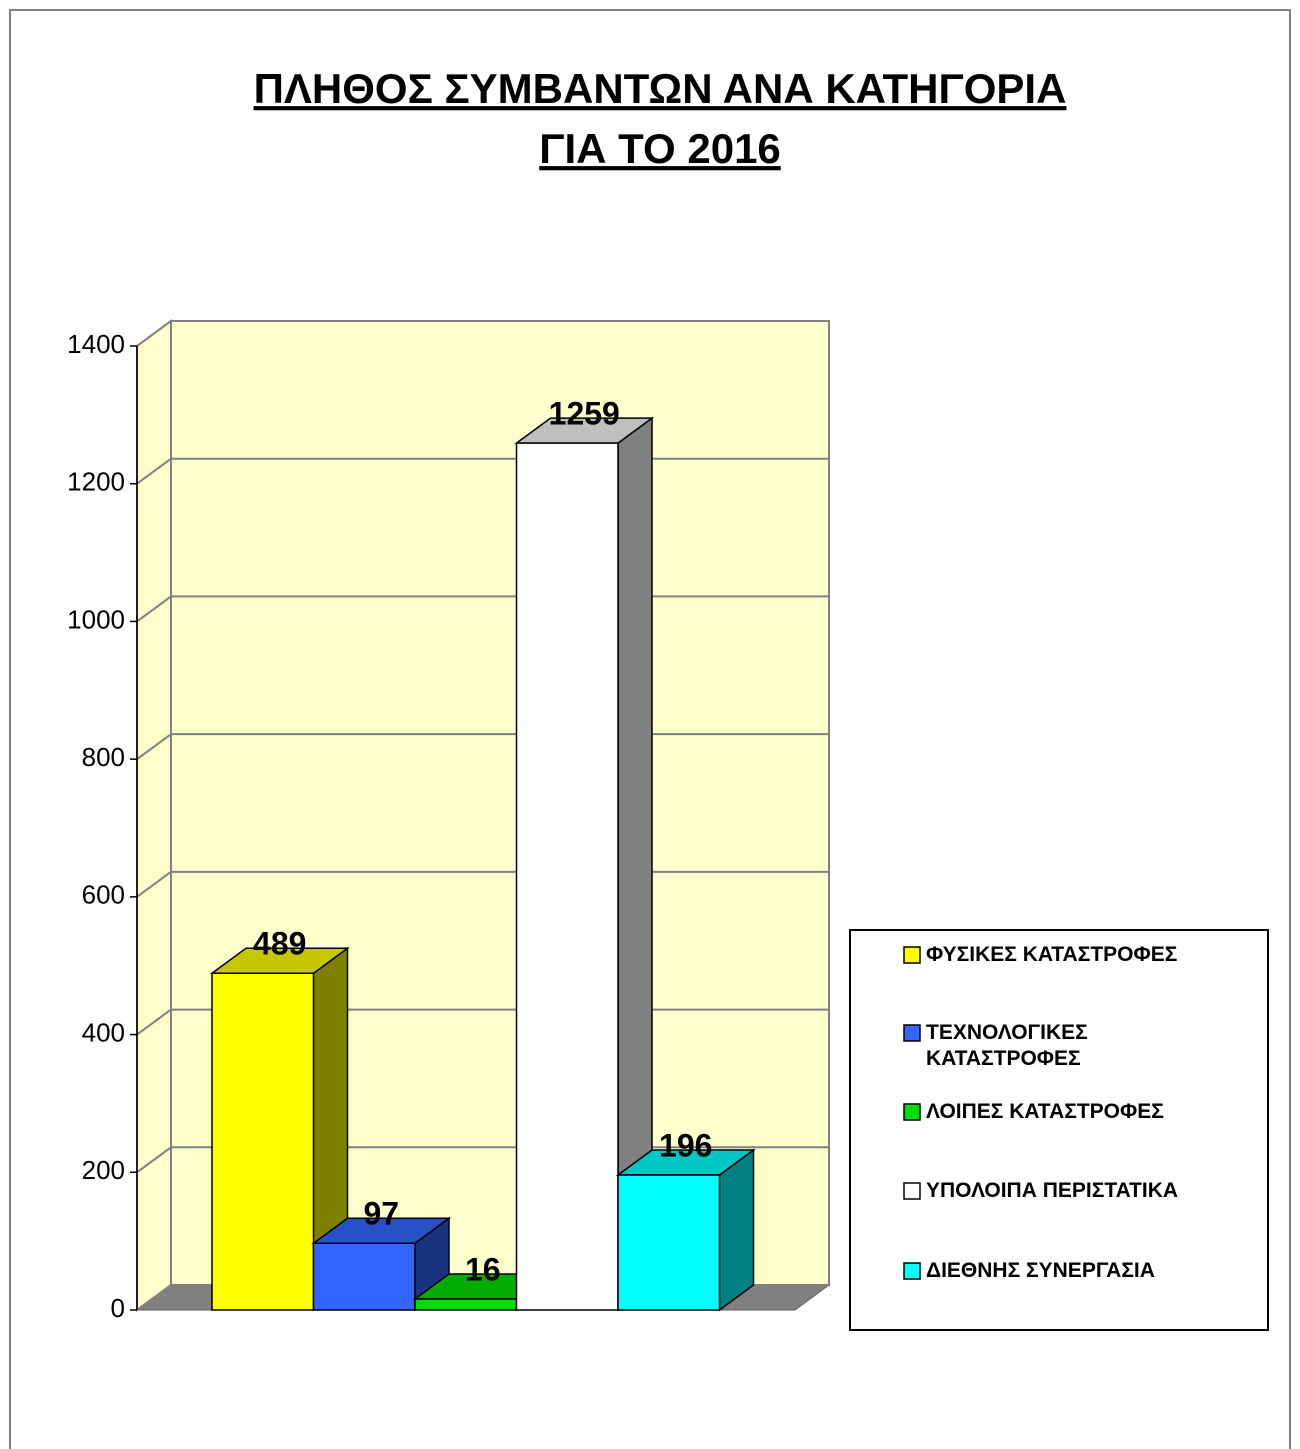 The image size is (1300, 1449). Describe the element at coordinates (1052, 954) in the screenshot. I see `legend-label: ΦΥΣΙΚΕΣ ΚΑΤΑΣΤΡΟΦΕΣ` at that location.